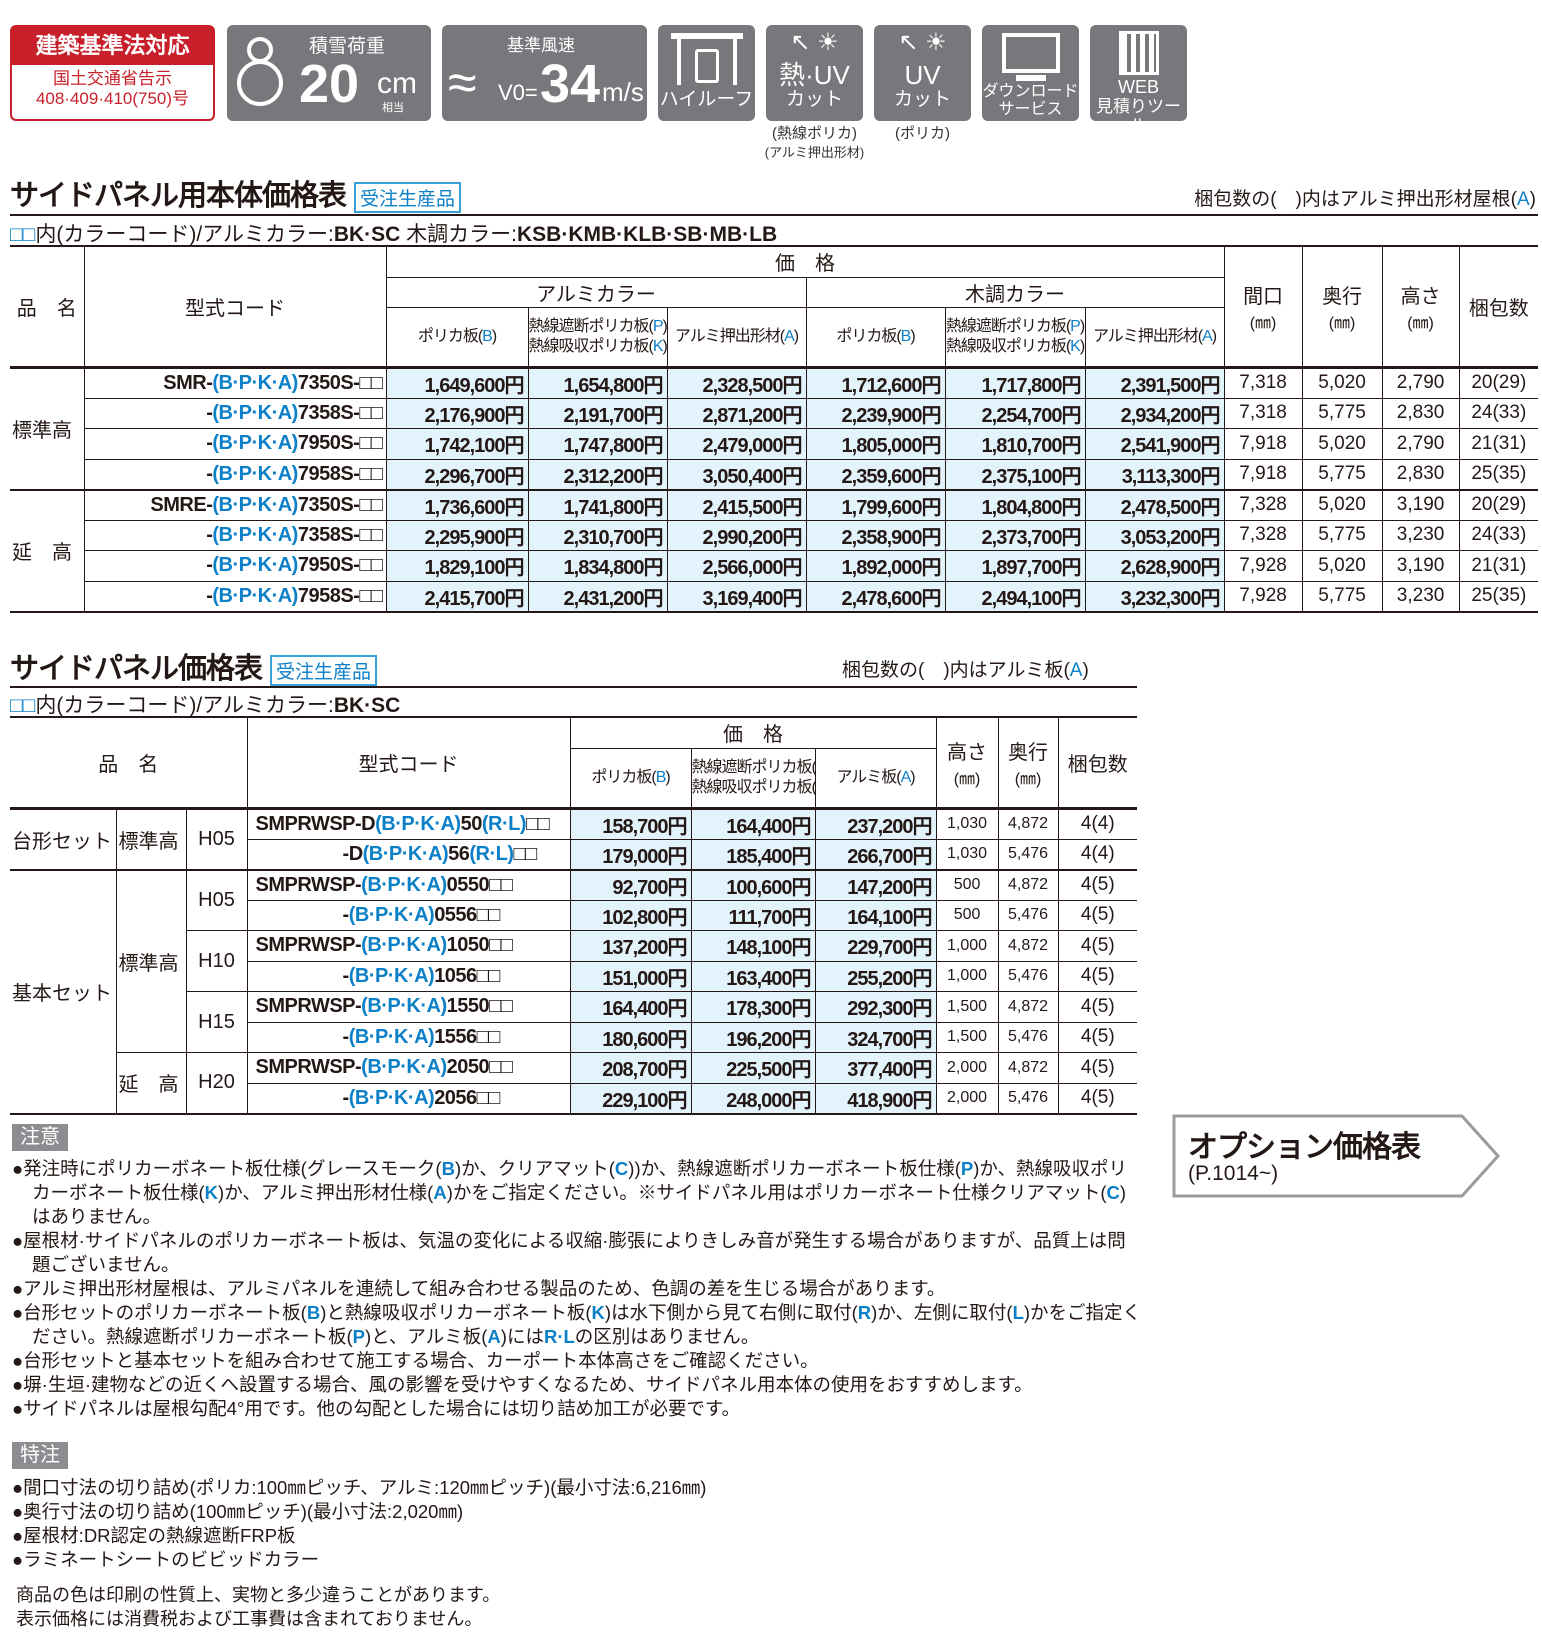  What do you see at coordinates (166, 1559) in the screenshot?
I see `special-item: ●ラミネートシートのビビッドカラー` at bounding box center [166, 1559].